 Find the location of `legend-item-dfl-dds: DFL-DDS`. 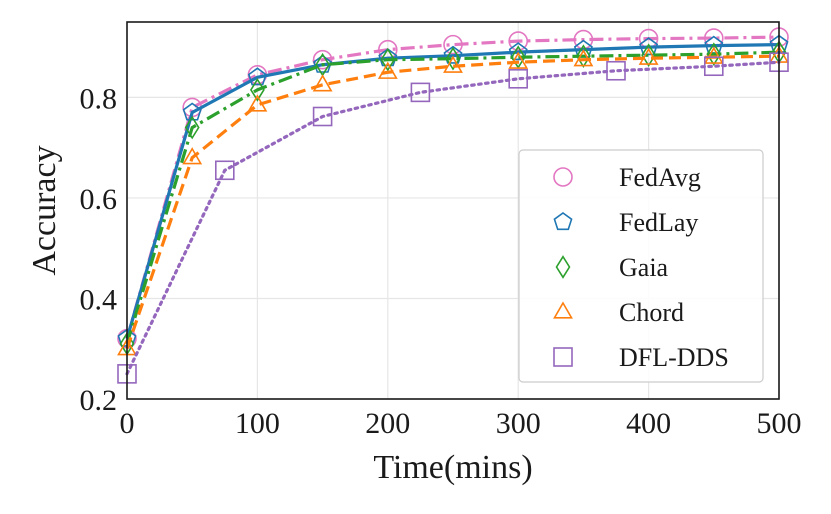

legend-item-dfl-dds: DFL-DDS is located at coordinates (641, 357).